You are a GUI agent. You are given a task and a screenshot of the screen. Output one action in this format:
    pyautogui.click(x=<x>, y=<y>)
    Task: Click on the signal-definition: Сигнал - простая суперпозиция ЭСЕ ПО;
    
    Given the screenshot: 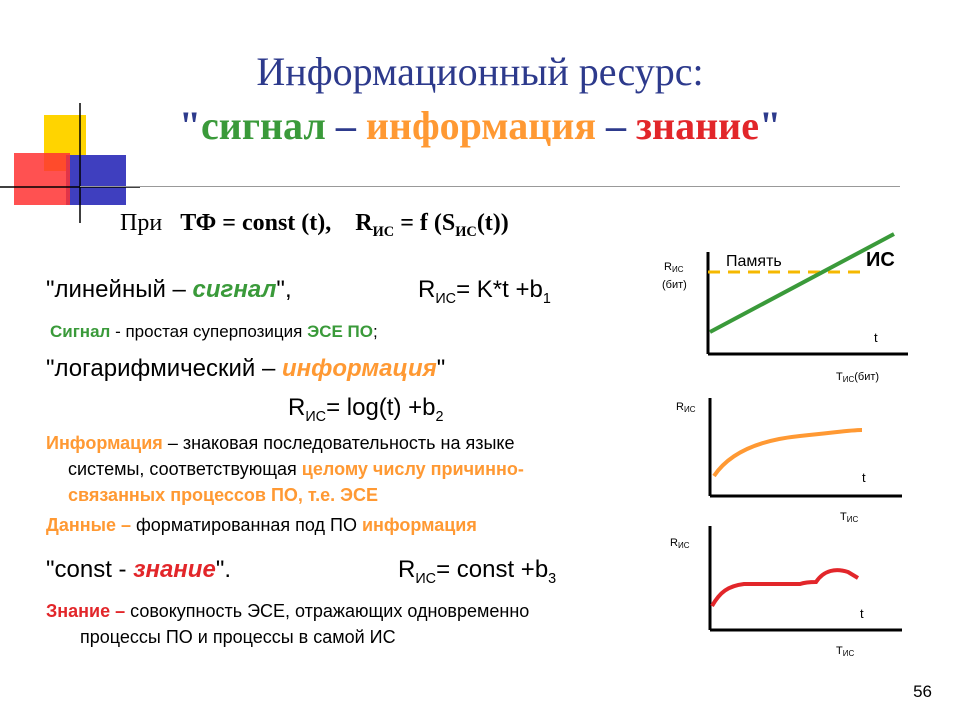 What is the action you would take?
    pyautogui.click(x=214, y=331)
    